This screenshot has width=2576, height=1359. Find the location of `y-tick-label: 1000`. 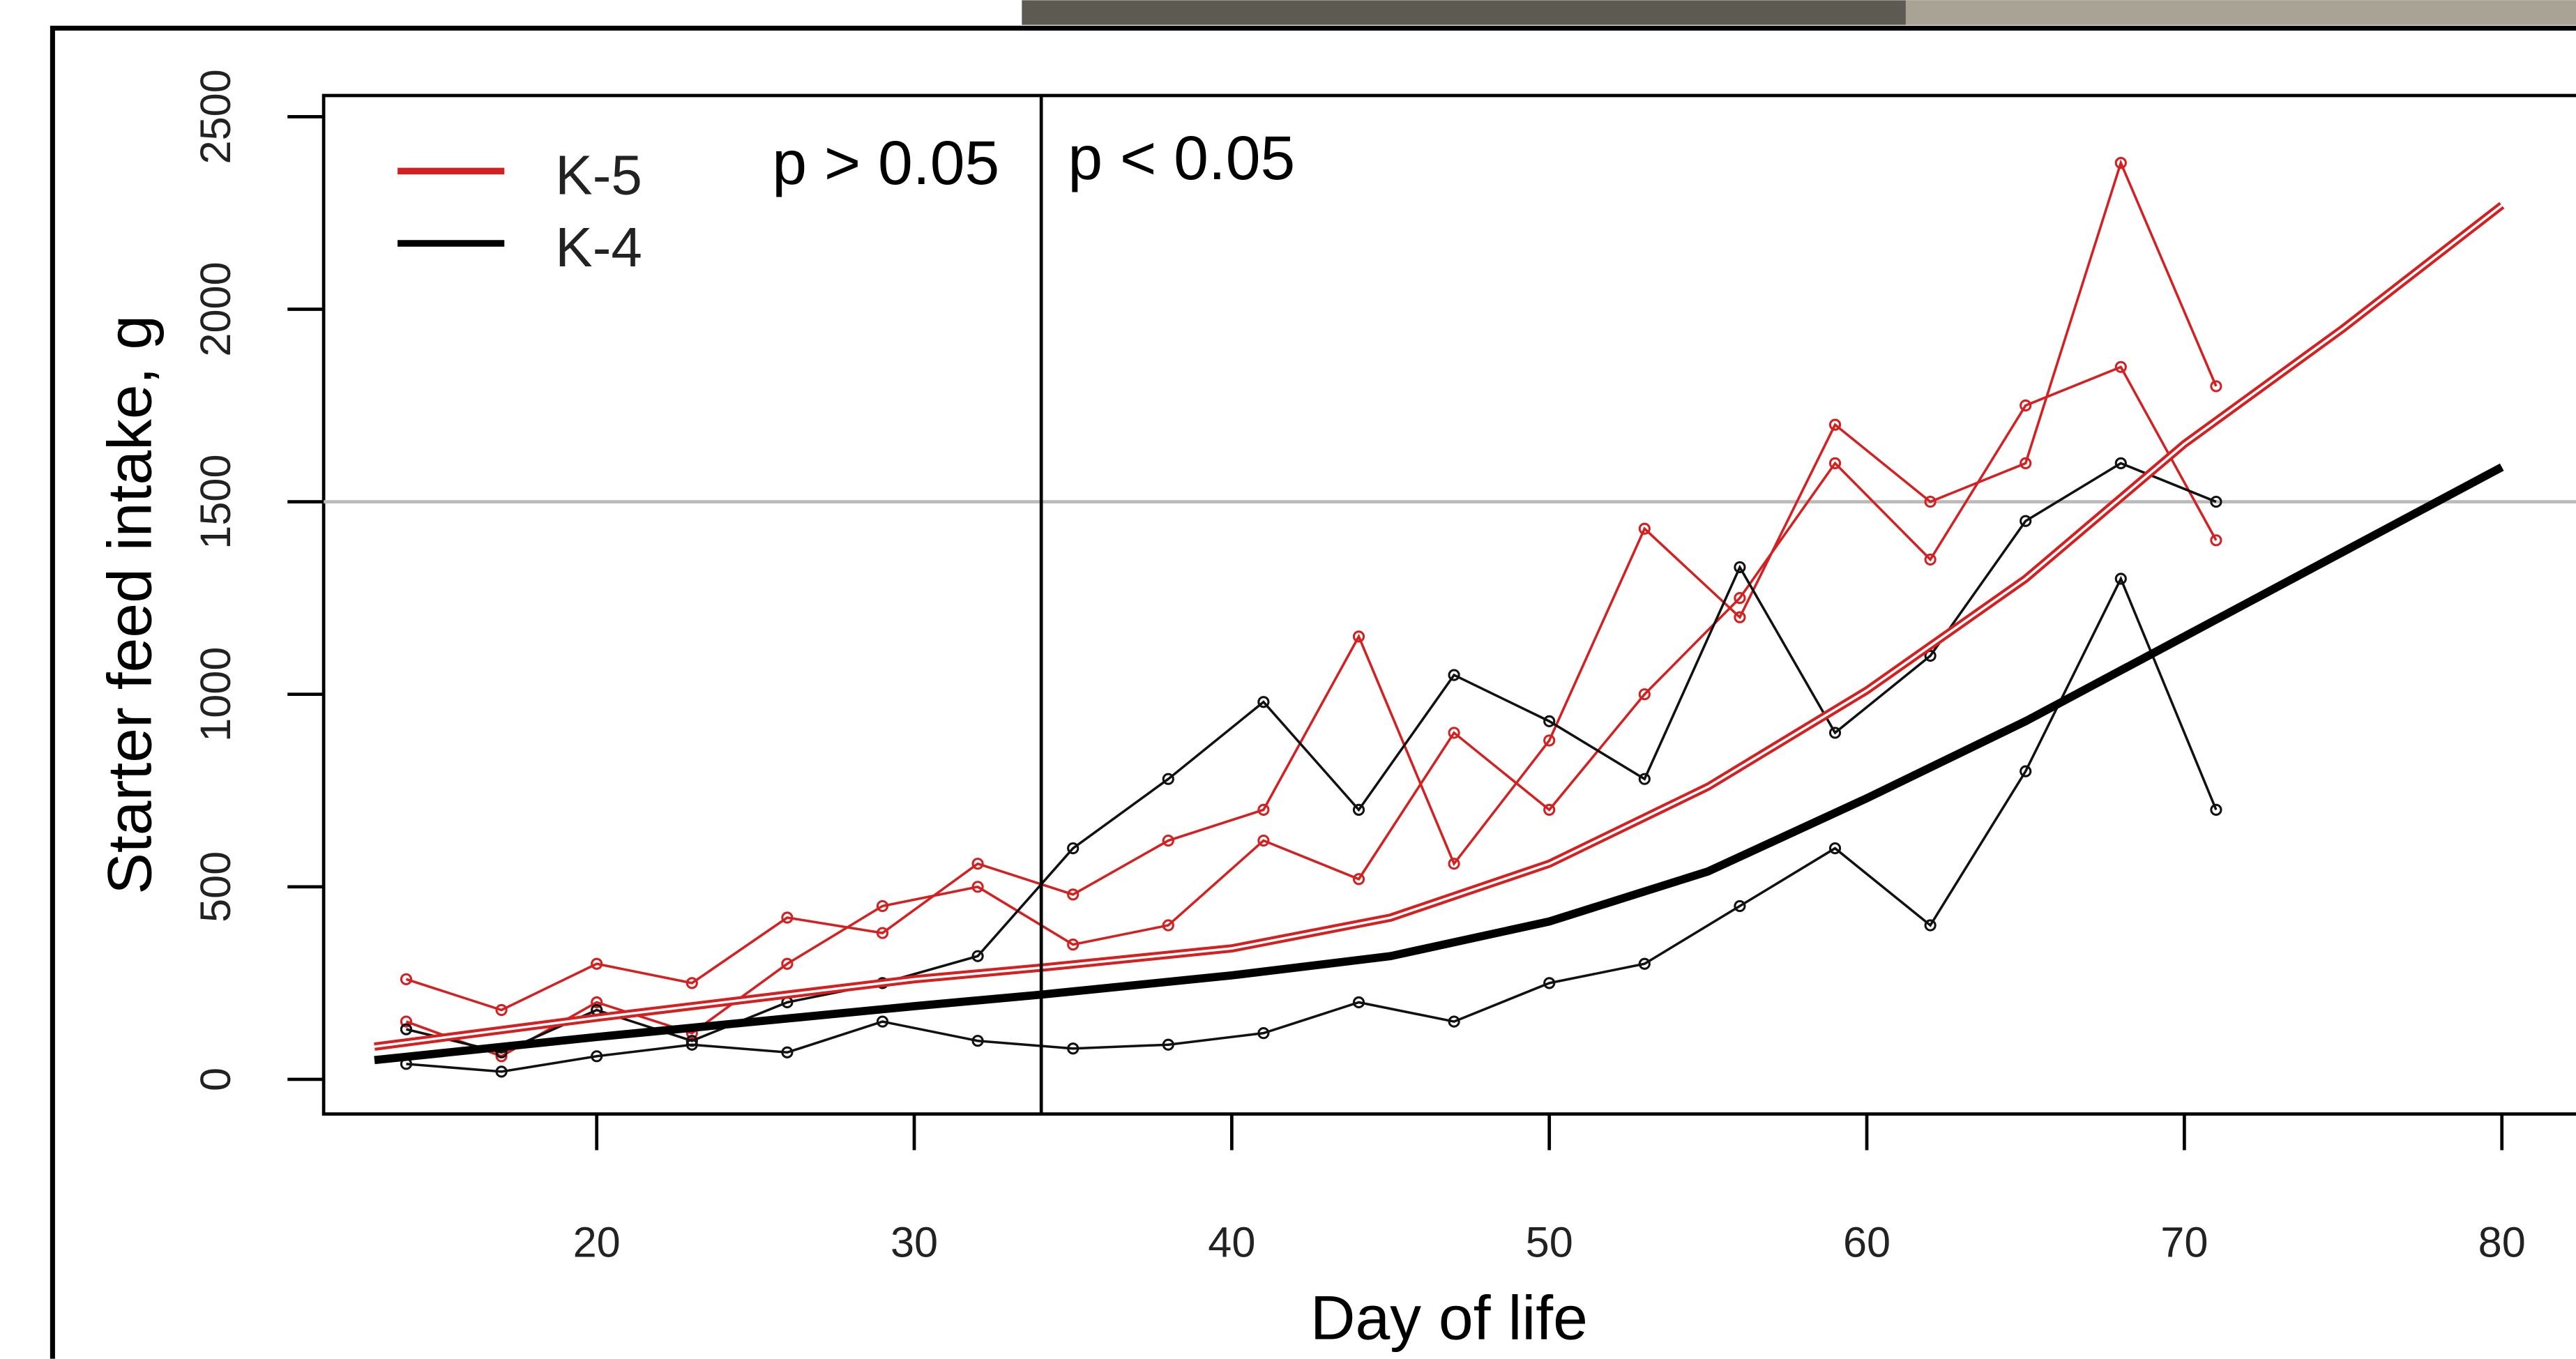

y-tick-label: 1000 is located at coordinates (215, 694).